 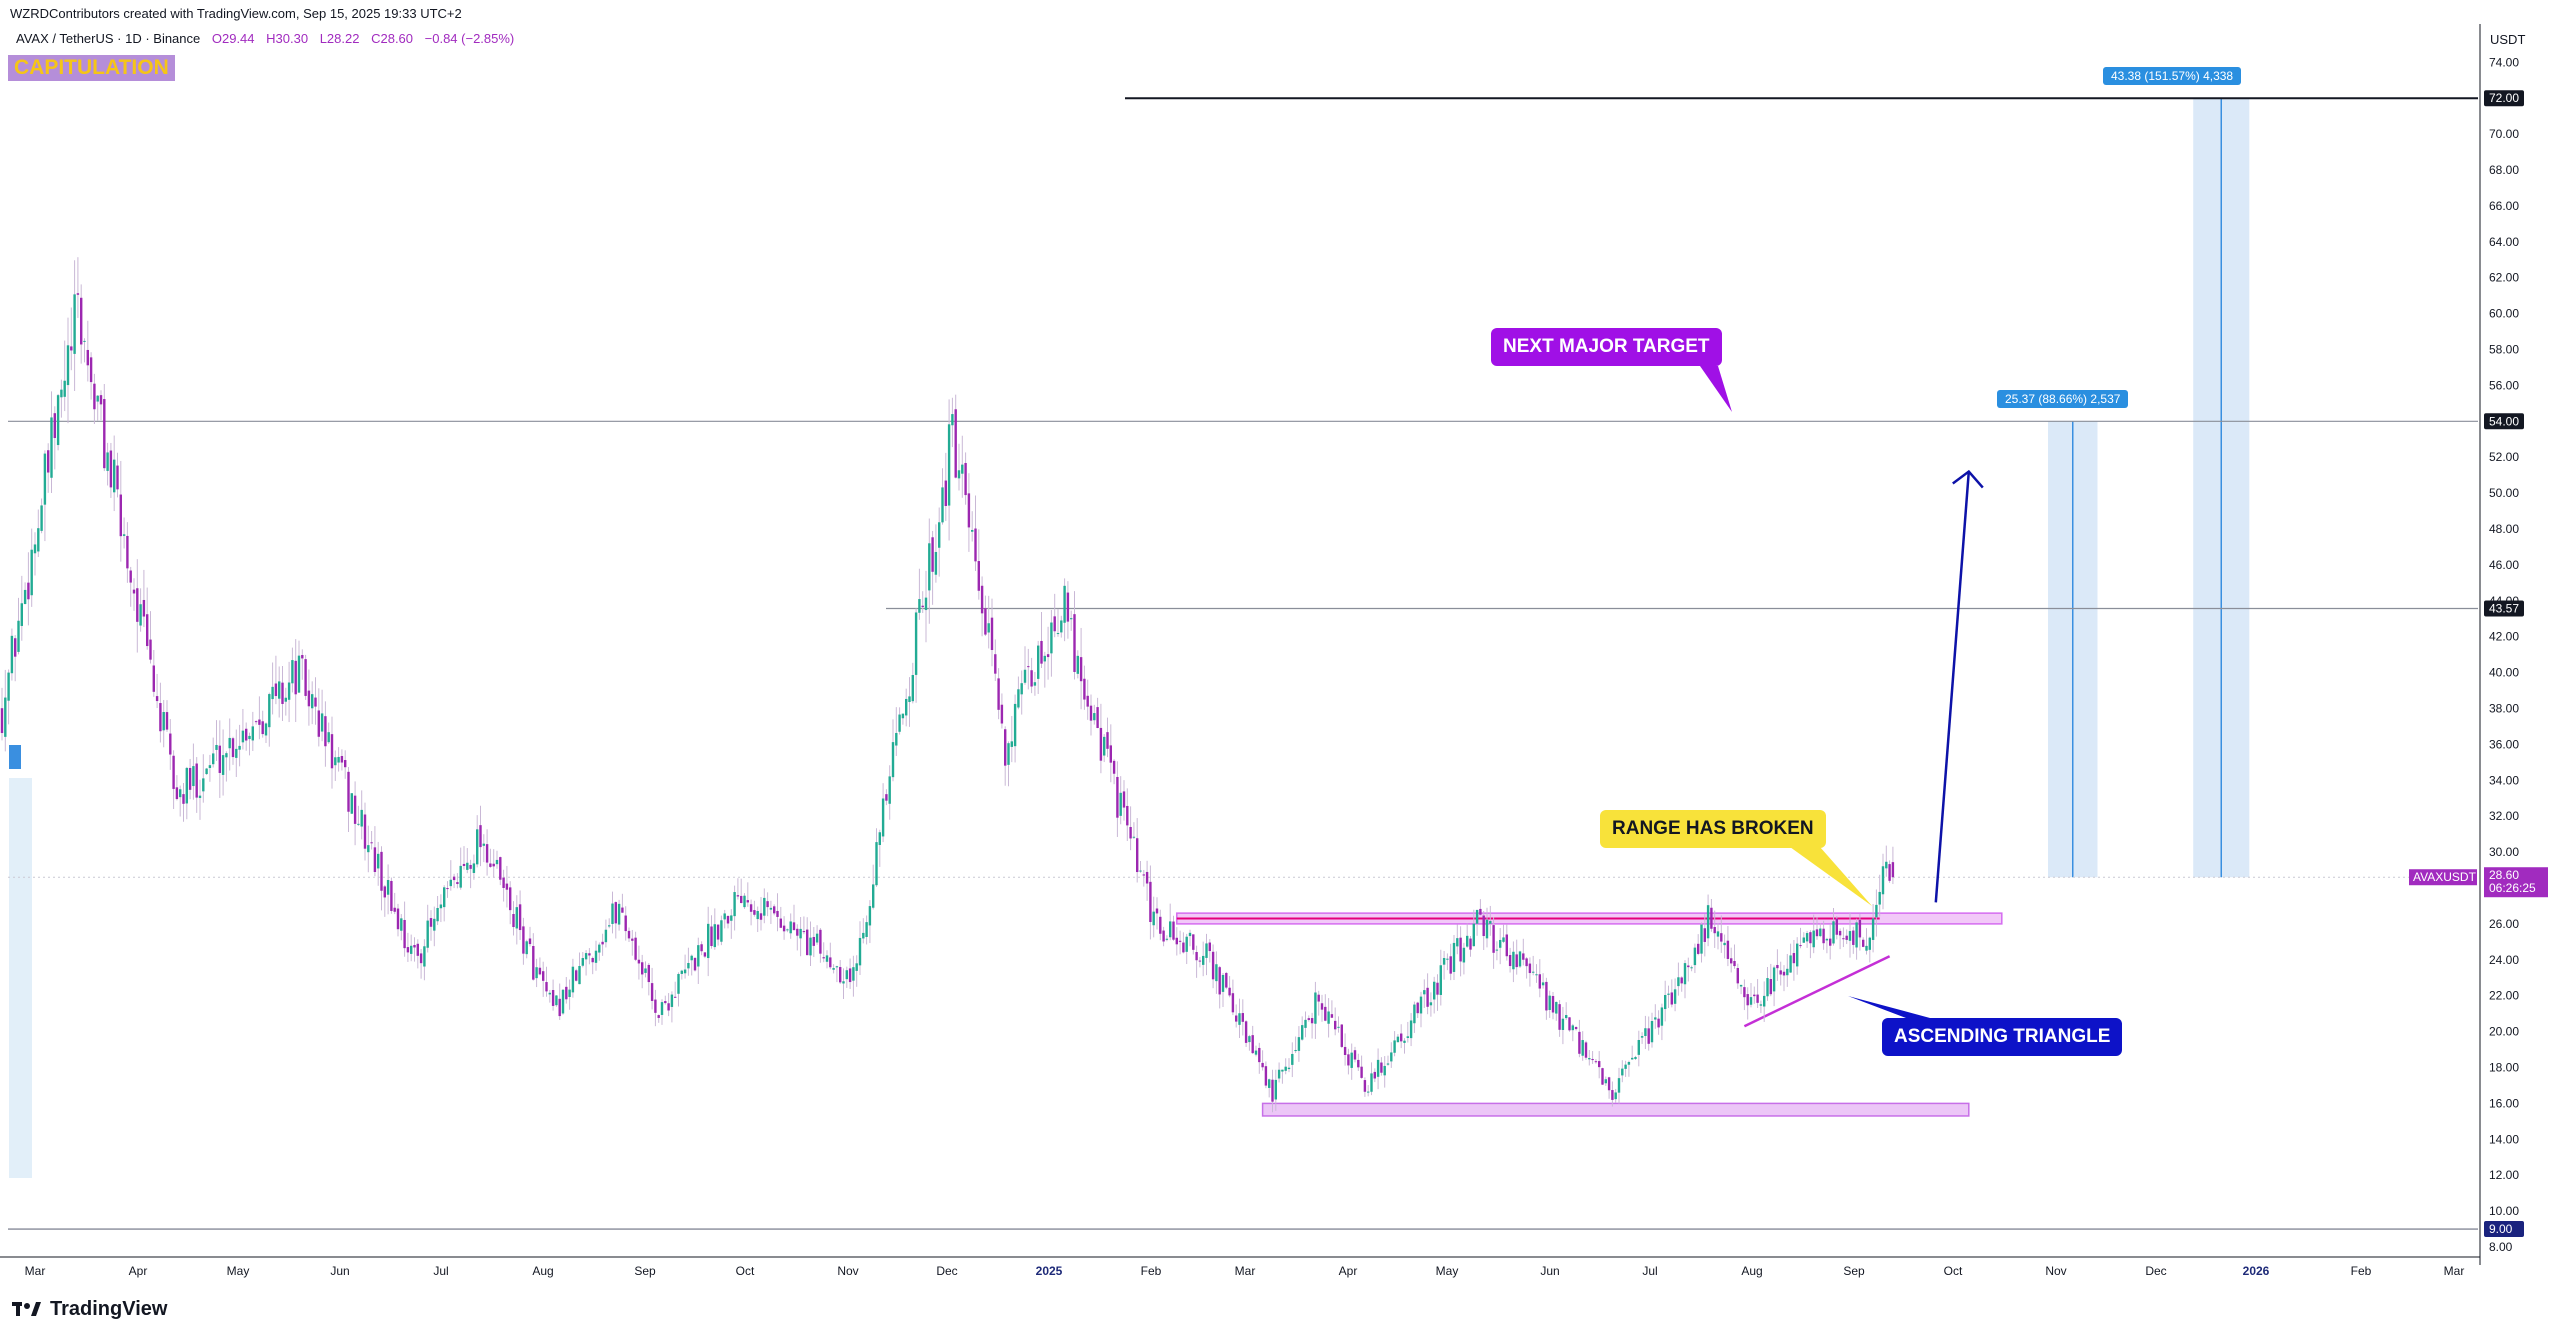 What do you see at coordinates (2504, 673) in the screenshot?
I see `y-tick-label: 40.00` at bounding box center [2504, 673].